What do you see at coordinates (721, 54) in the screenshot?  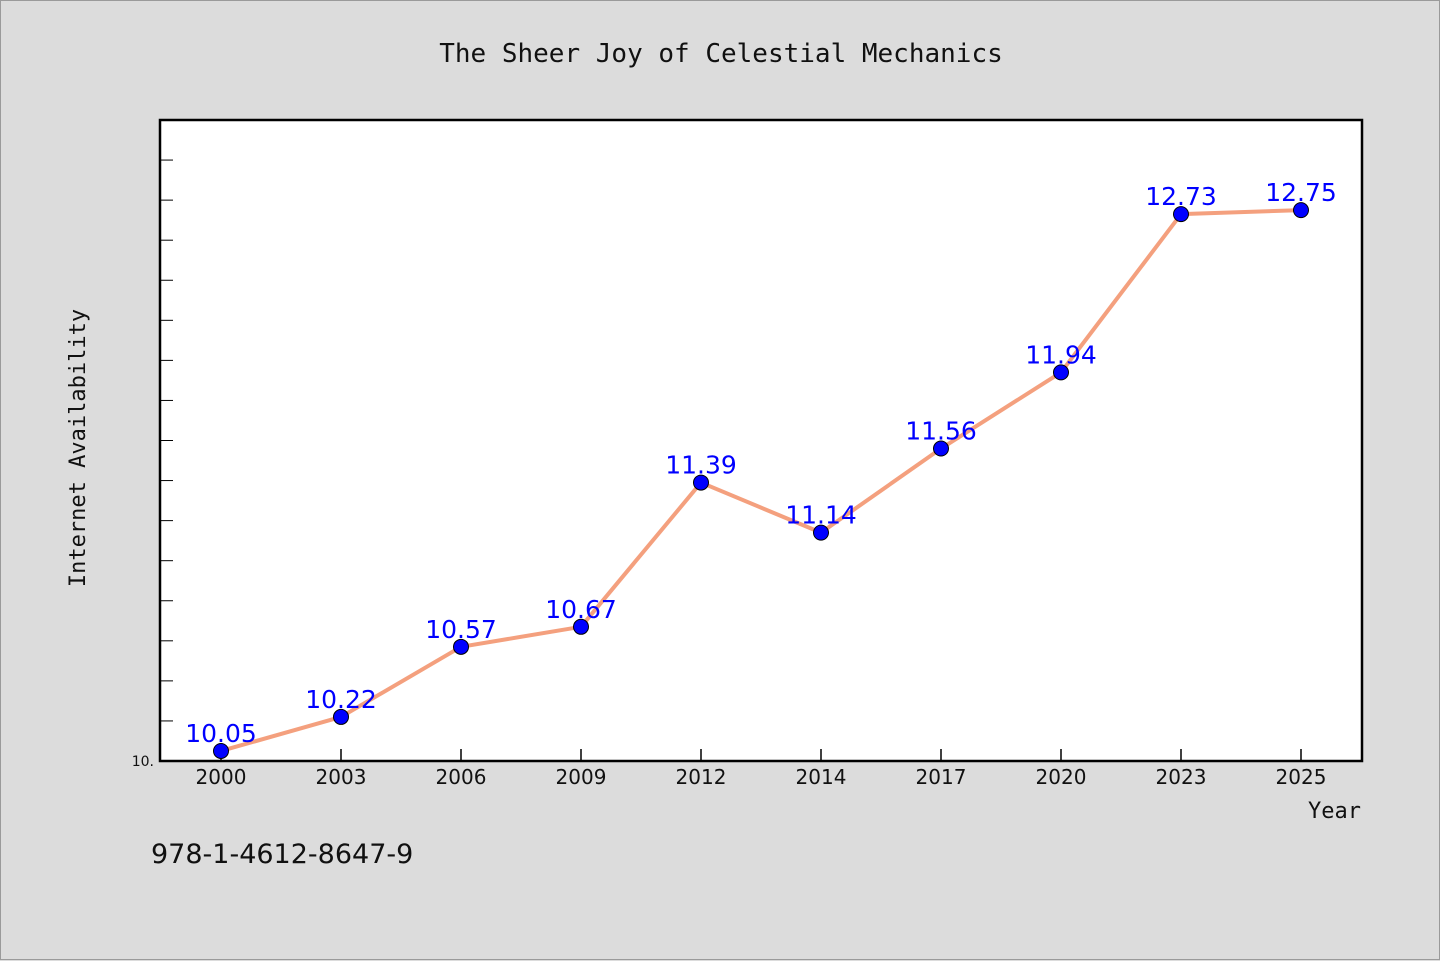 I see `chart-title: The Sheer Joy of Celestial Mechanics` at bounding box center [721, 54].